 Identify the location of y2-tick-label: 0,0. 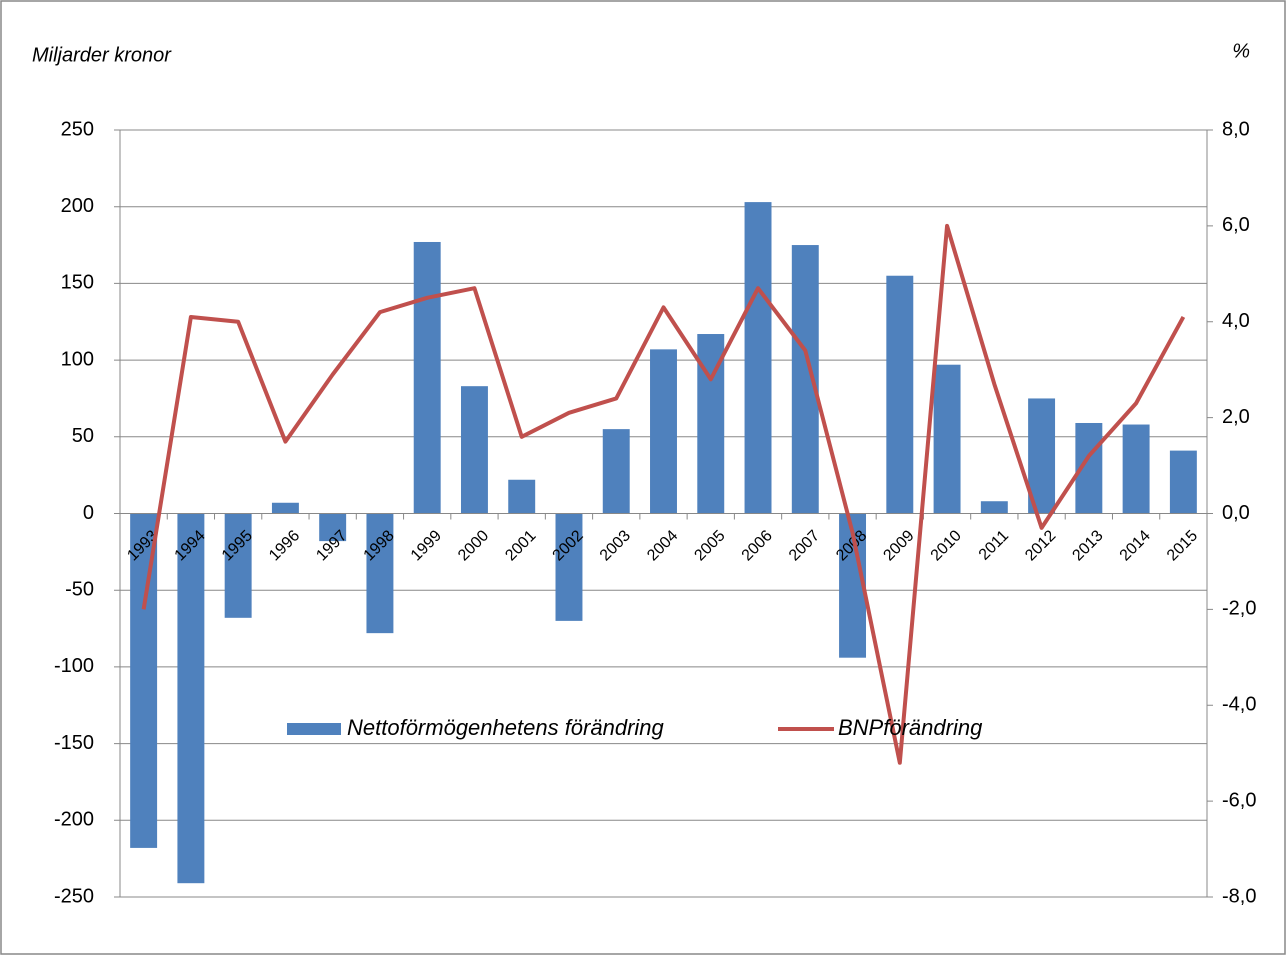
(1236, 513).